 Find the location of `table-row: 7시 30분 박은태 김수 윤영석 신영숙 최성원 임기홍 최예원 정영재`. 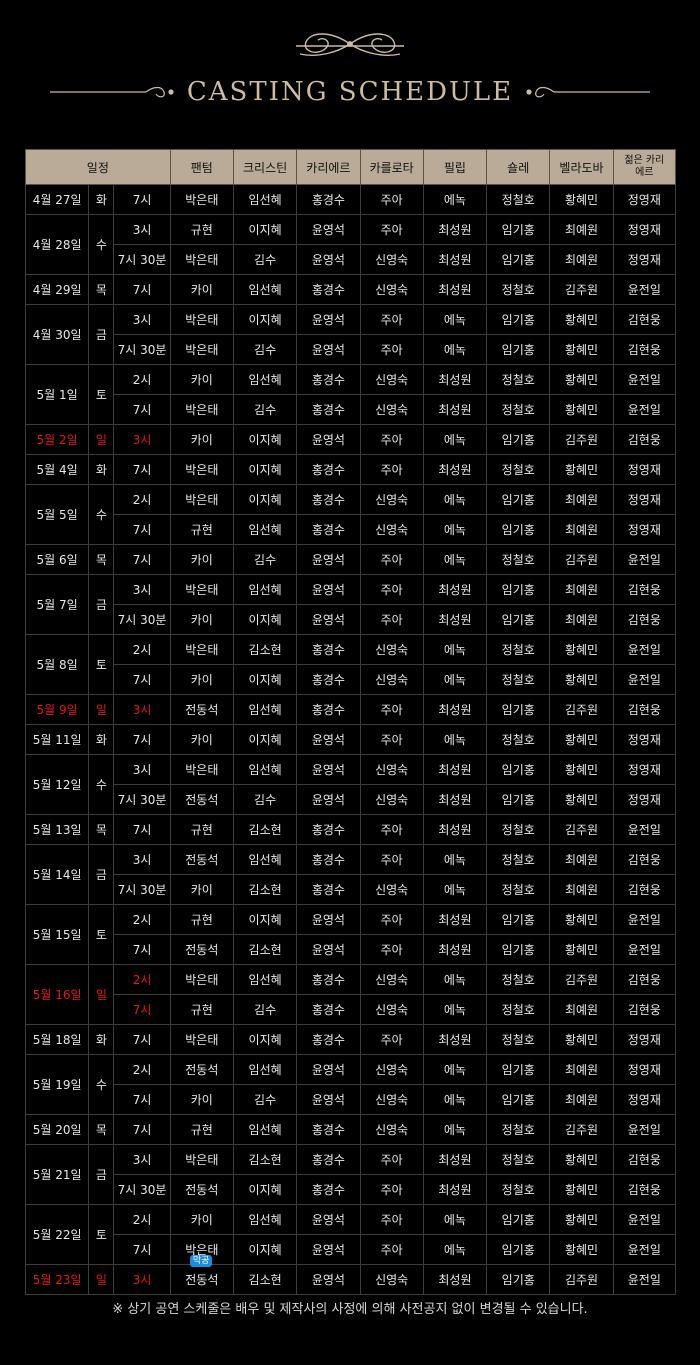

table-row: 7시 30분 박은태 김수 윤영석 신영숙 최성원 임기홍 최예원 정영재 is located at coordinates (351, 259).